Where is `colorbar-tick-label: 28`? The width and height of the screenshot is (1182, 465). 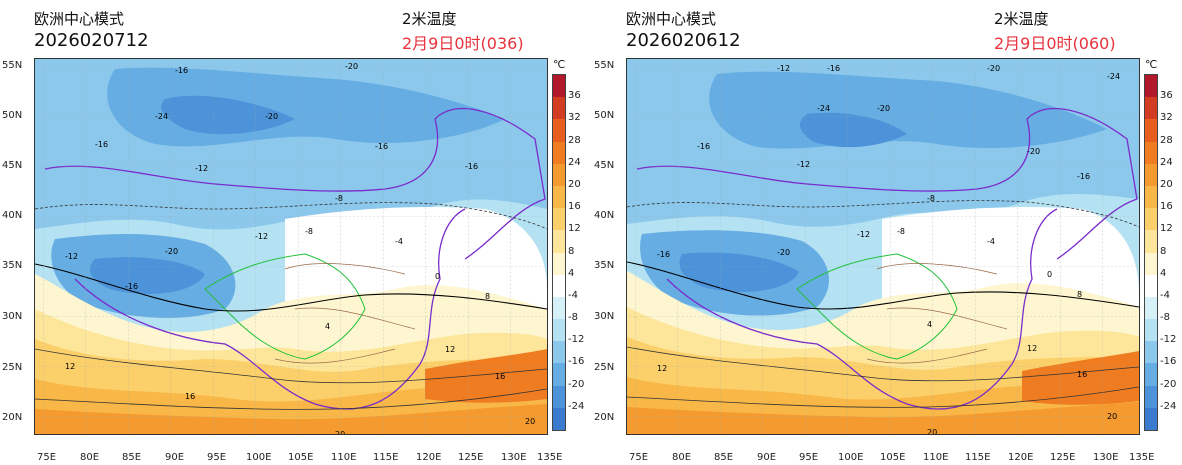 colorbar-tick-label: 28 is located at coordinates (574, 140).